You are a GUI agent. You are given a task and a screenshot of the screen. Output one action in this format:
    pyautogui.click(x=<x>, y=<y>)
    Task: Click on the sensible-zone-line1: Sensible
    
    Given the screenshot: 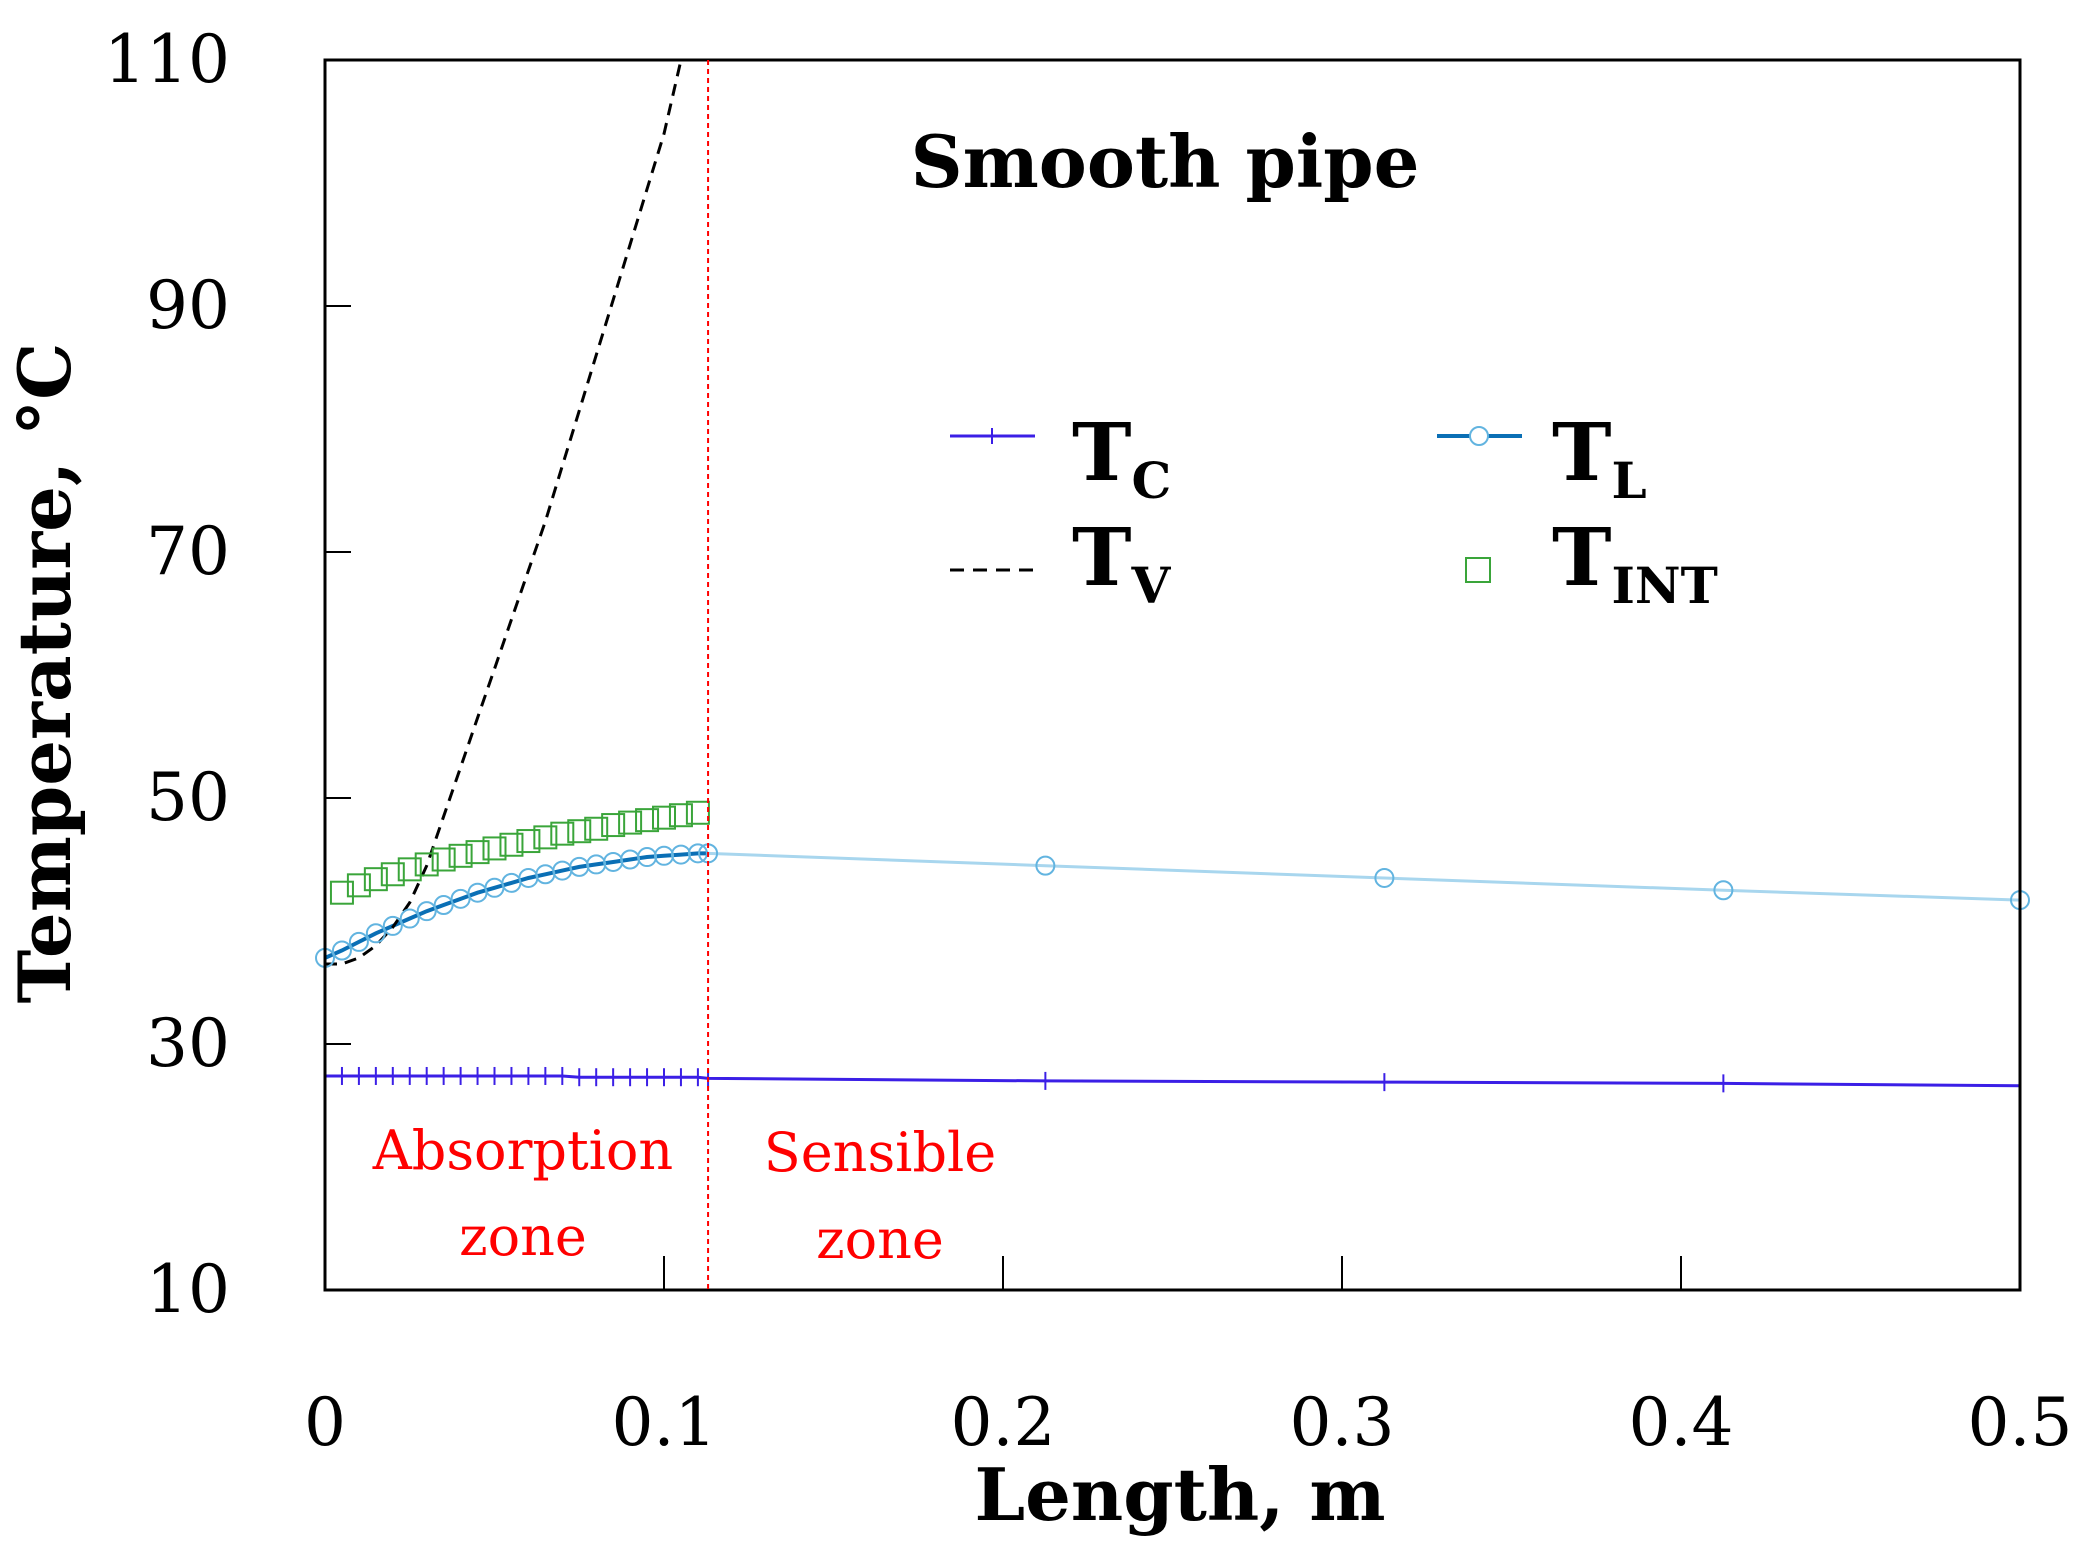 What is the action you would take?
    pyautogui.click(x=880, y=1152)
    